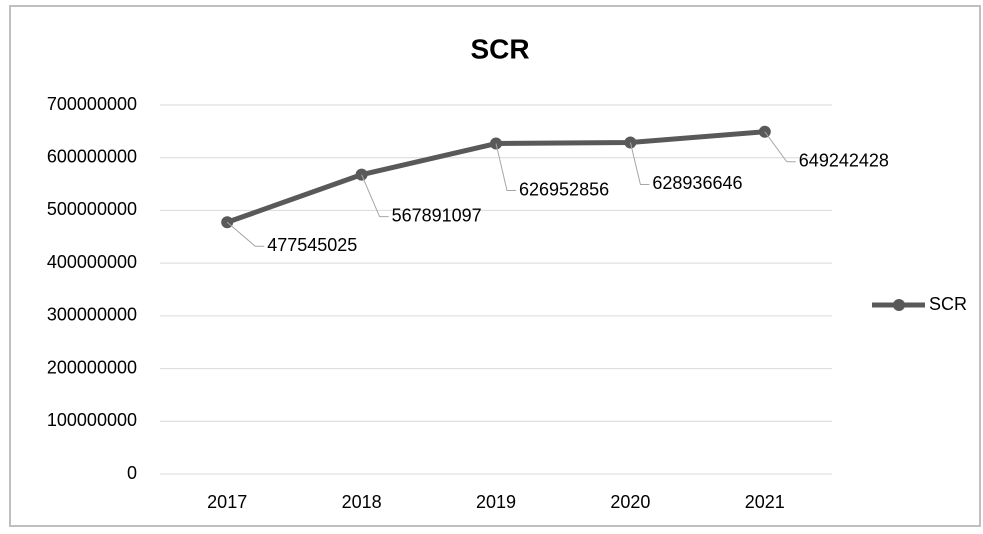 This screenshot has width=983, height=534. Describe the element at coordinates (312, 245) in the screenshot. I see `data-label: 477545025` at that location.